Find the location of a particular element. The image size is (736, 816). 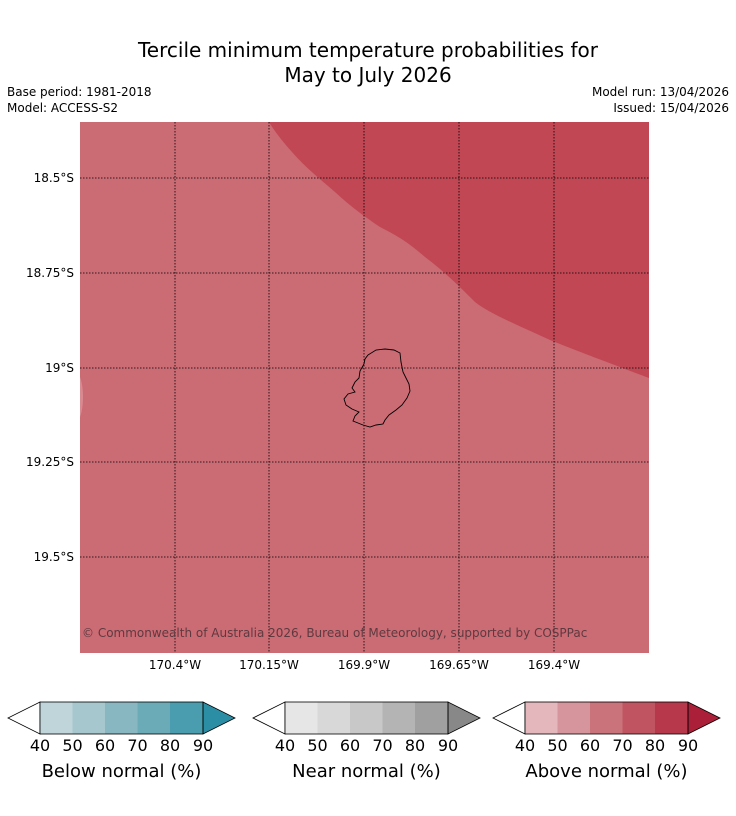

cbar-below-tick: 60 is located at coordinates (105, 745).